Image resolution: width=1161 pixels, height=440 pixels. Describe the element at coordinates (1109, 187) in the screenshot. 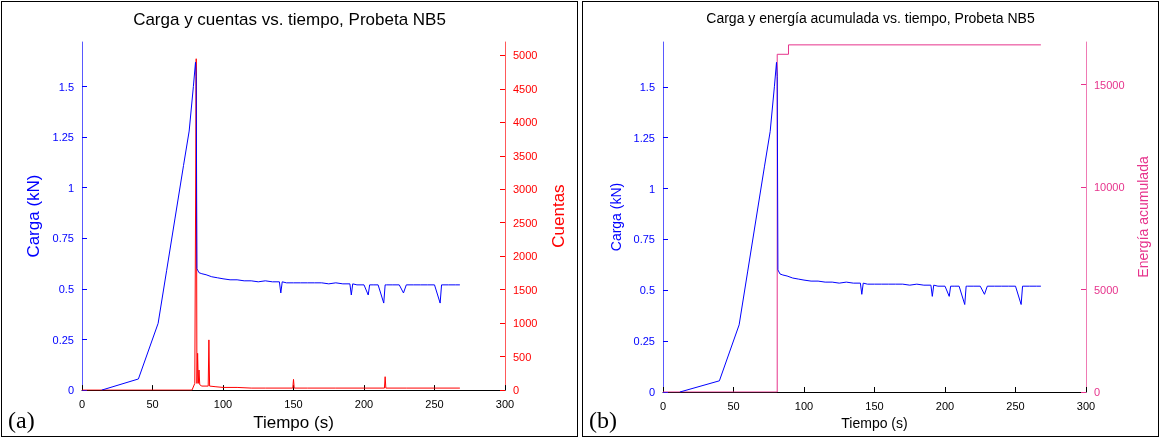

I see `y2-tick-label: 10000` at that location.